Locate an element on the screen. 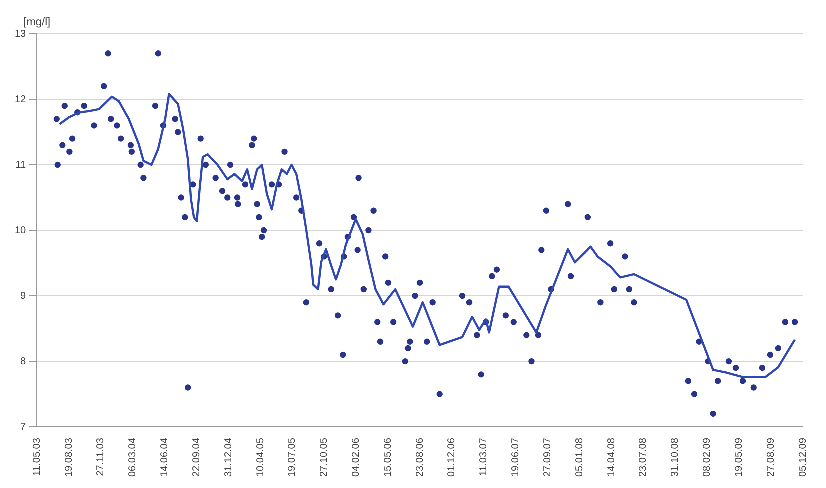 The width and height of the screenshot is (826, 488). y-tick-label: 13 is located at coordinates (21, 34).